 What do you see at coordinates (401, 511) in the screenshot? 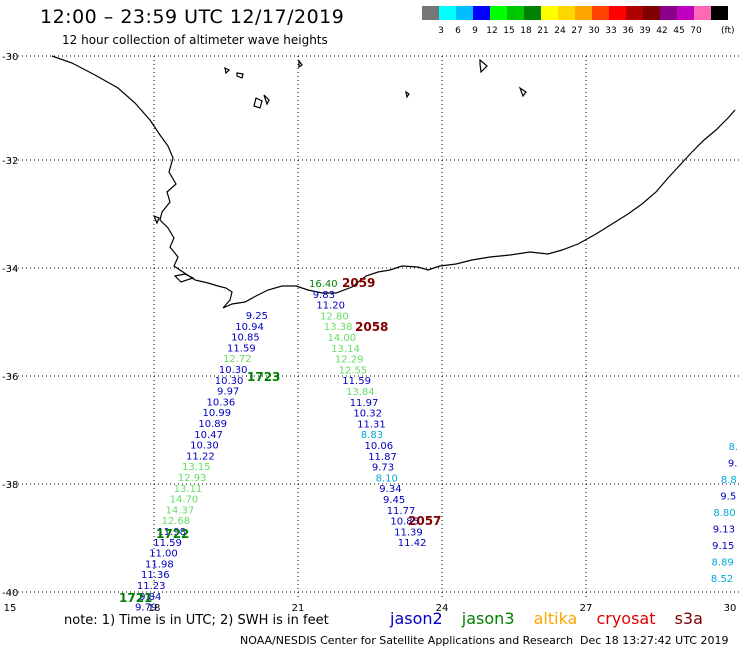
I see `swh-value: 11.77` at bounding box center [401, 511].